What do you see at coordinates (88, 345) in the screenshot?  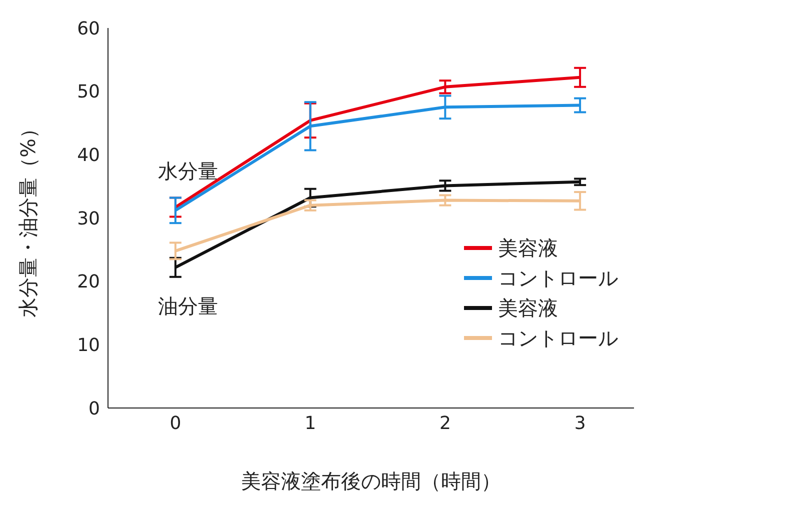 I see `y-tick-label: 10` at bounding box center [88, 345].